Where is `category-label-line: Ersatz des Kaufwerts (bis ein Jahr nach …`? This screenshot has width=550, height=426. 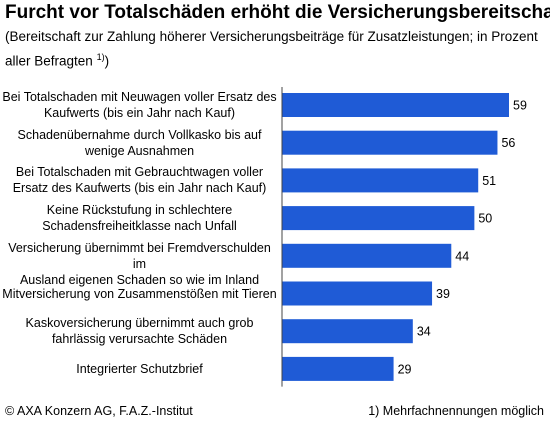 category-label-line: Ersatz des Kaufwerts (bis ein Jahr nach … is located at coordinates (139, 188).